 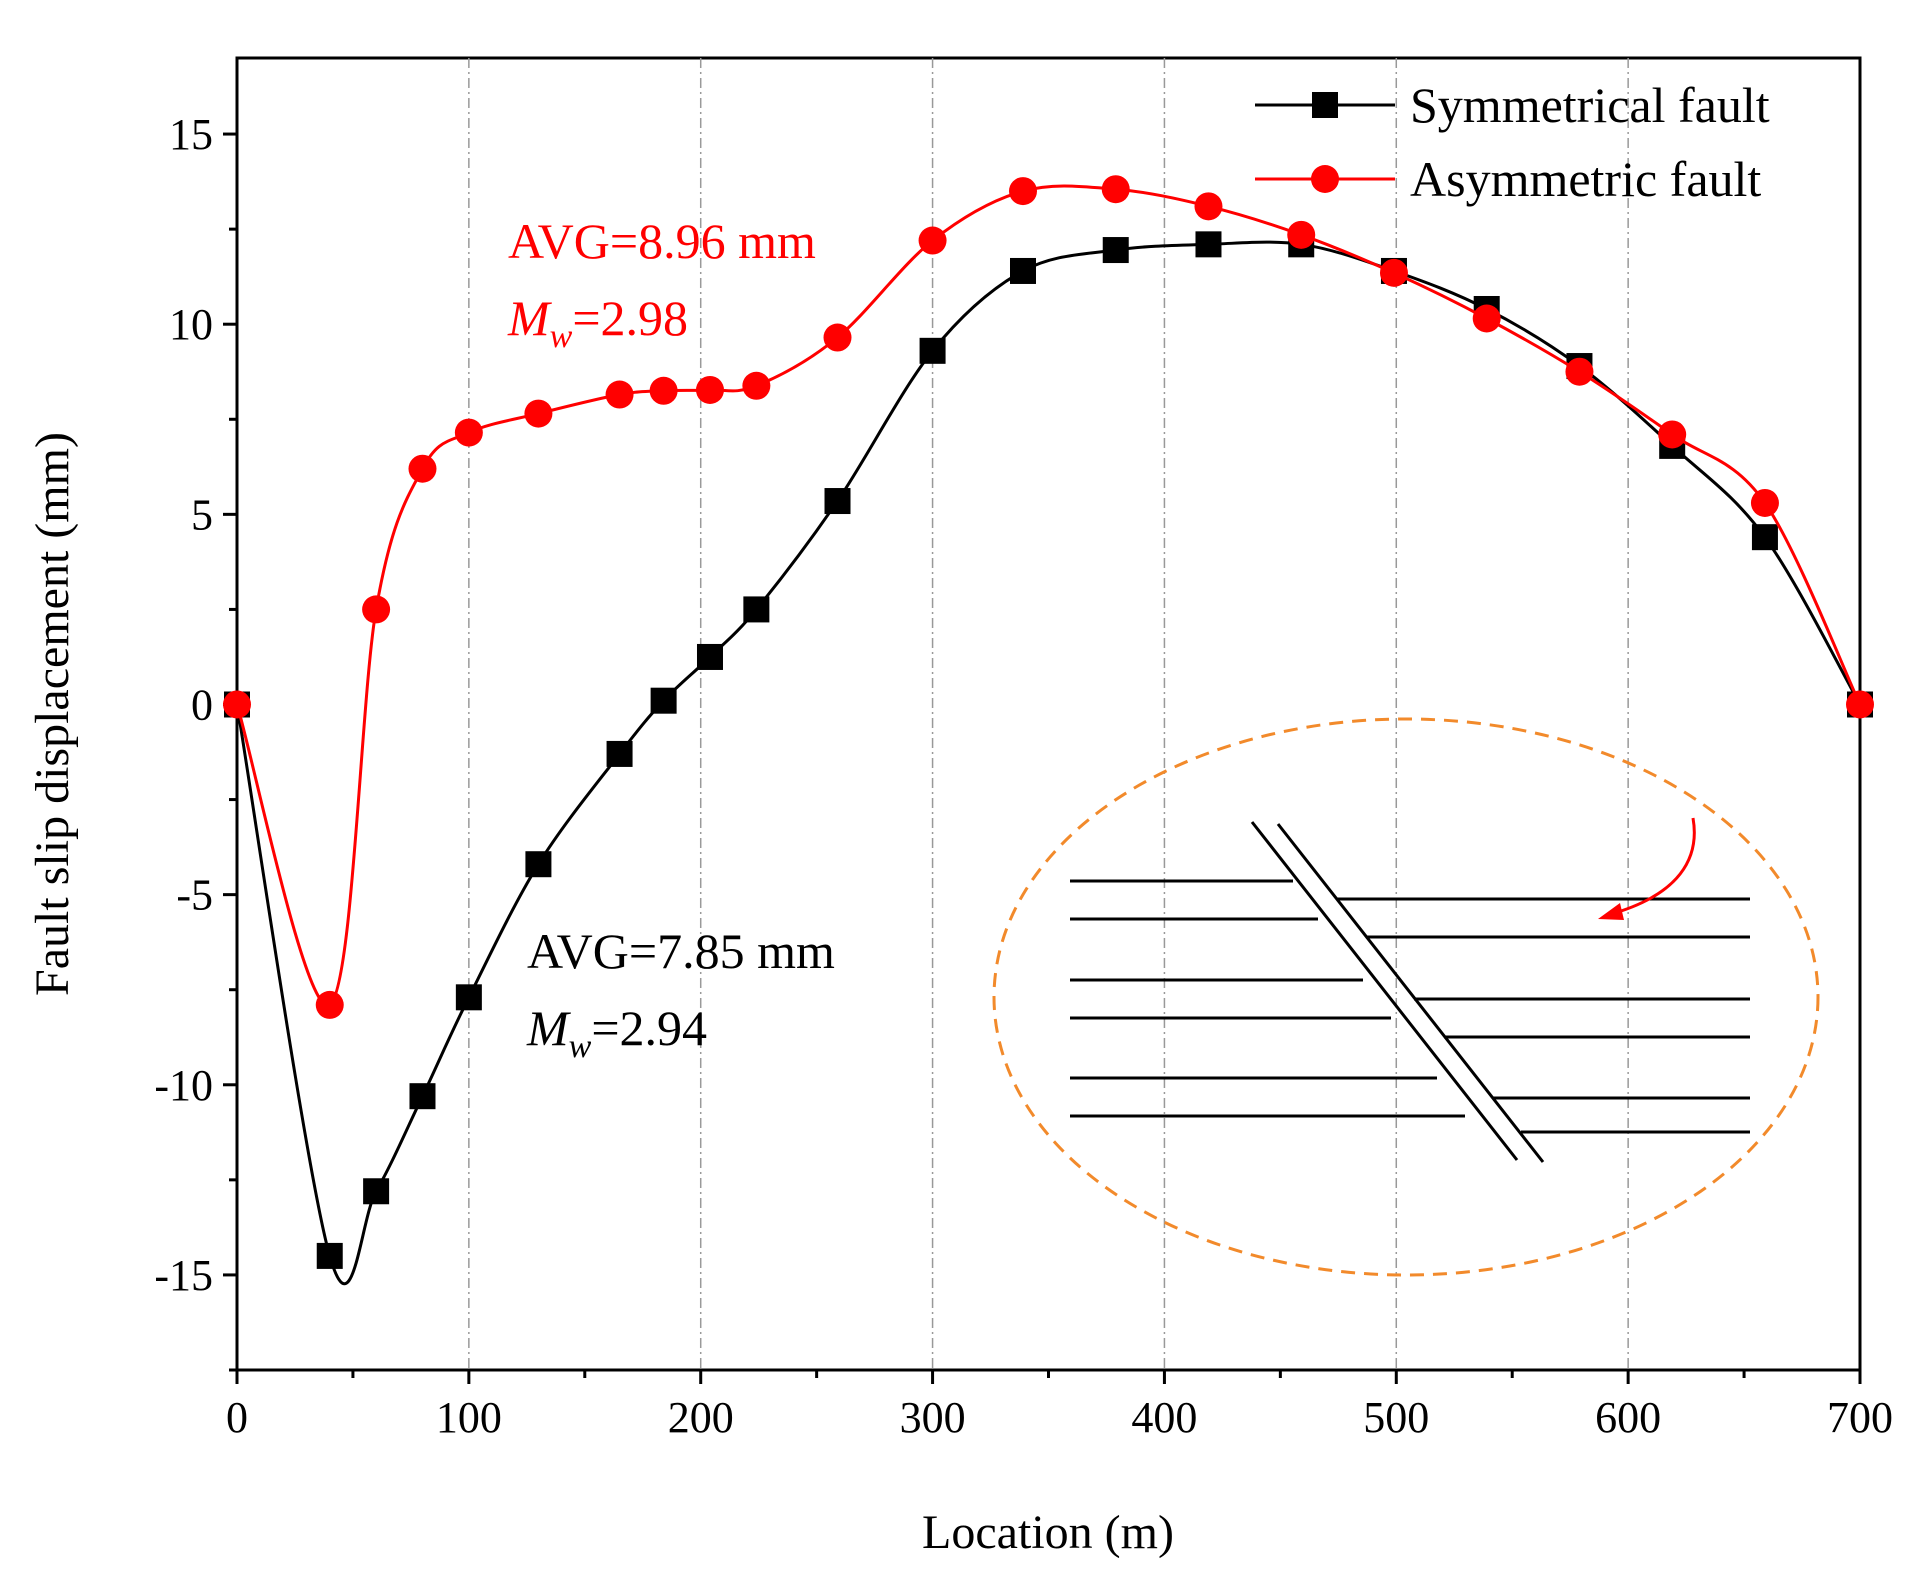 What do you see at coordinates (1585, 179) in the screenshot?
I see `legend-label-asymmetric: Asymmetric fault` at bounding box center [1585, 179].